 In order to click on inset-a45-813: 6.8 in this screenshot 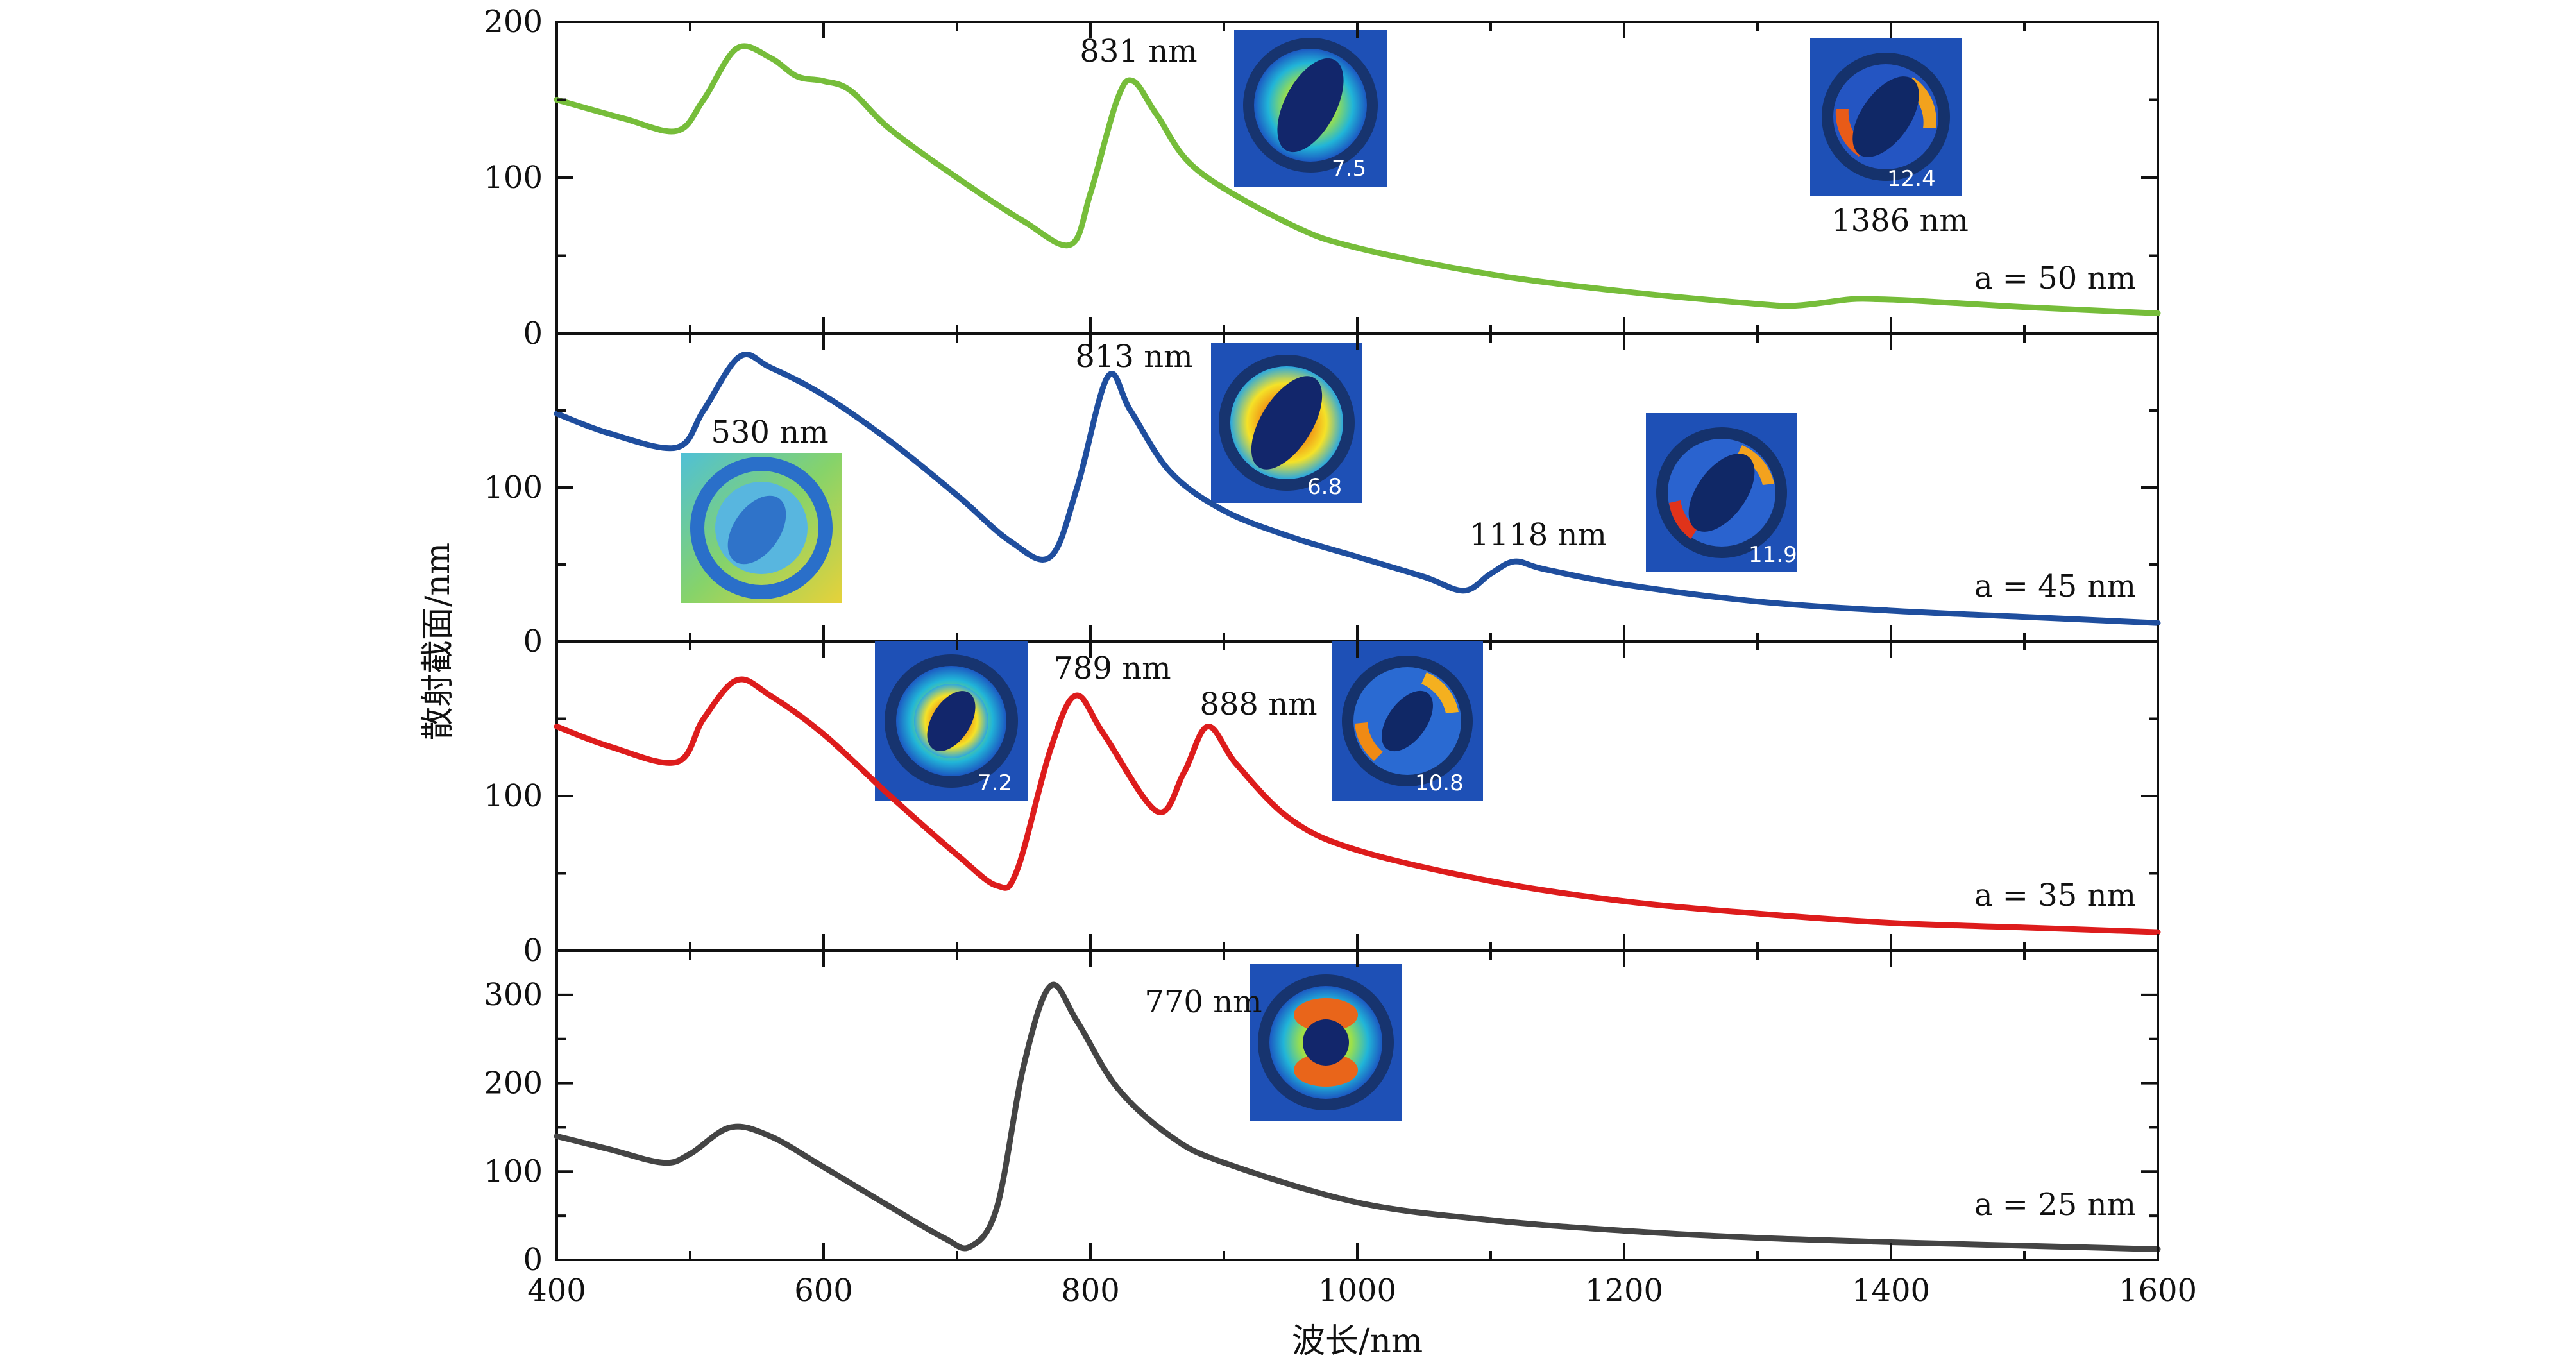, I will do `click(1286, 423)`.